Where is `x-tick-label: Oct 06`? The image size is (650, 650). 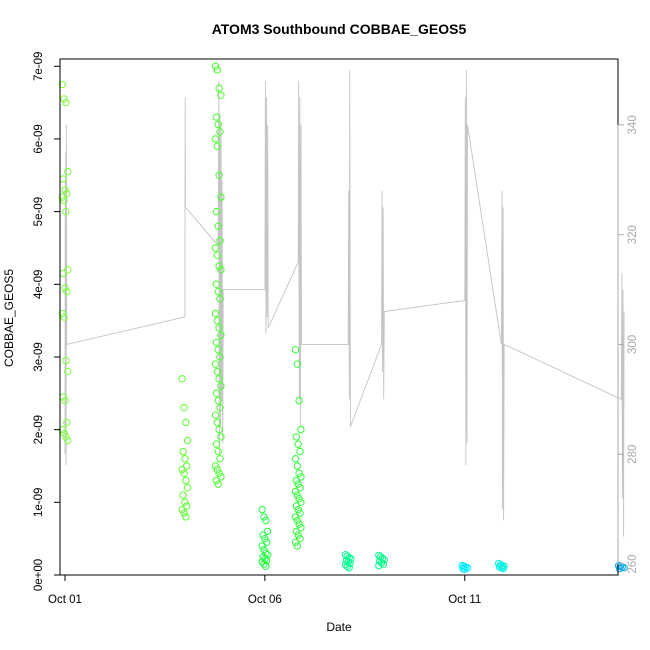
x-tick-label: Oct 06 is located at coordinates (265, 600).